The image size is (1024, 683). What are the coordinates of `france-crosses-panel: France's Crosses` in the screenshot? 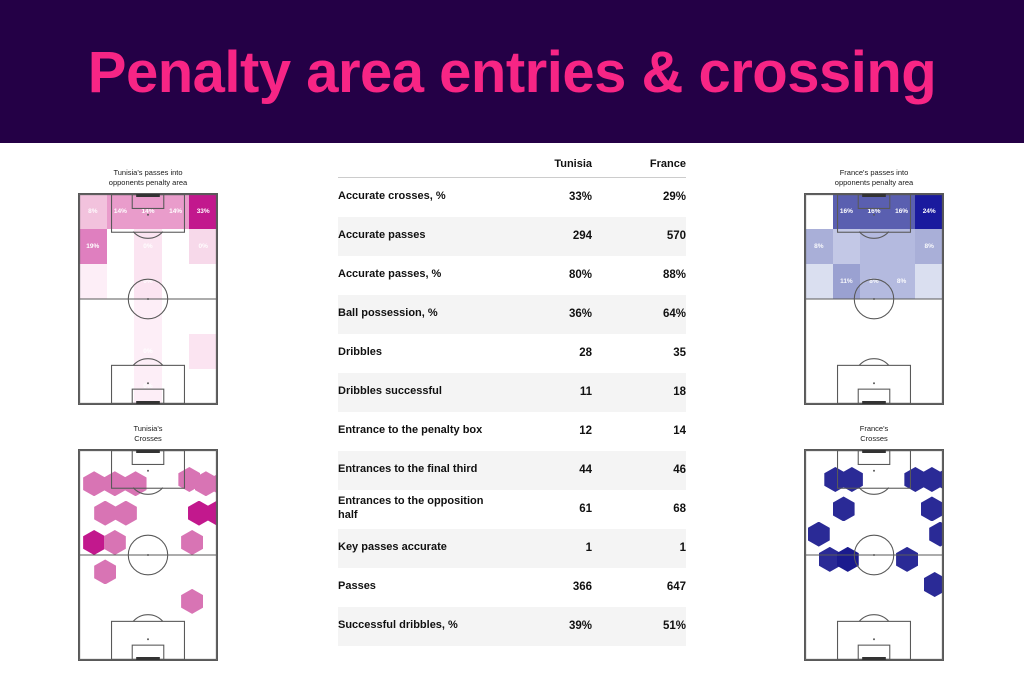 It's located at (874, 543).